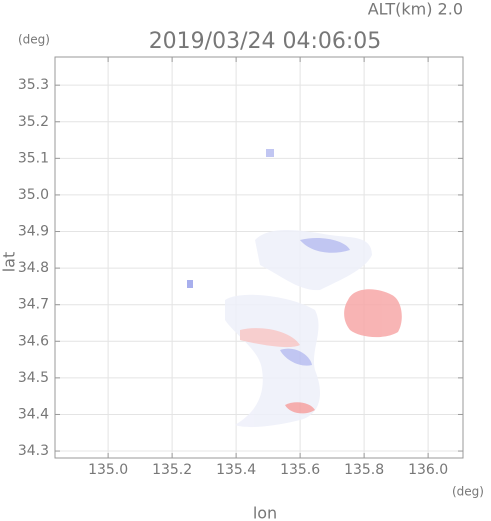 This screenshot has height=521, width=491. I want to click on chart-title: 2019/03/24 04:06:05, so click(265, 41).